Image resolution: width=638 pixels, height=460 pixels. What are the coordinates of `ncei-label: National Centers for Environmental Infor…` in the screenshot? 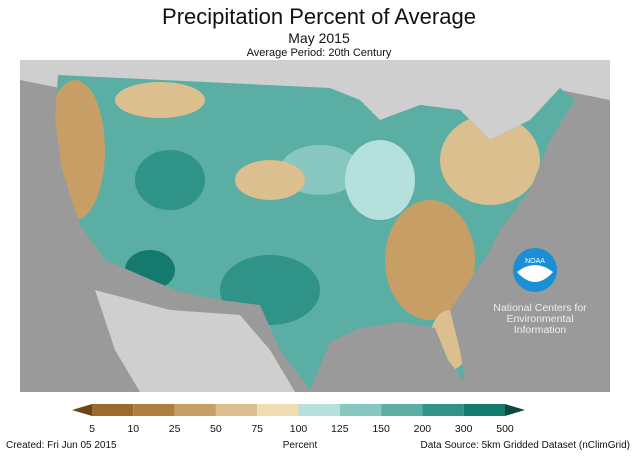 It's located at (540, 319).